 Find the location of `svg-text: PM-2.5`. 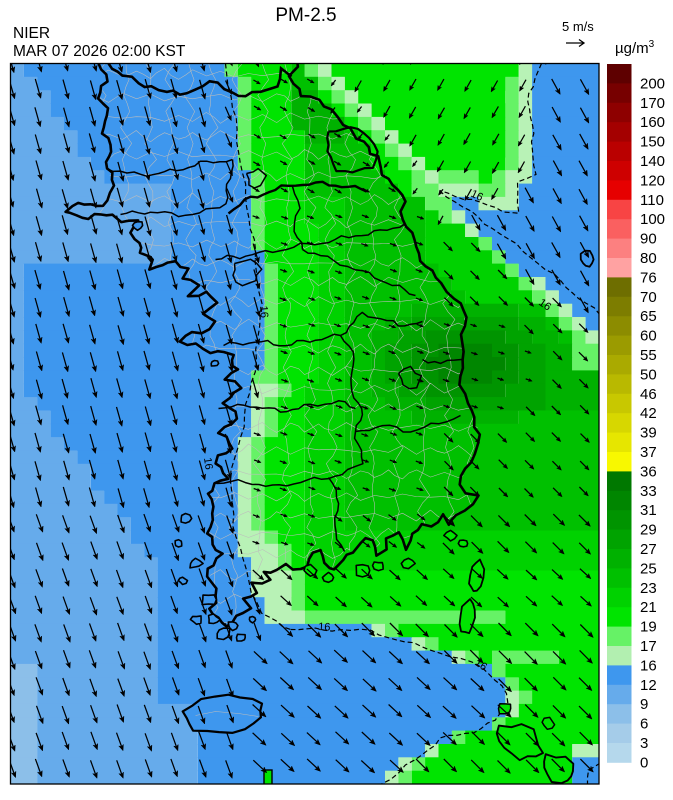

svg-text: PM-2.5 is located at coordinates (305, 15).